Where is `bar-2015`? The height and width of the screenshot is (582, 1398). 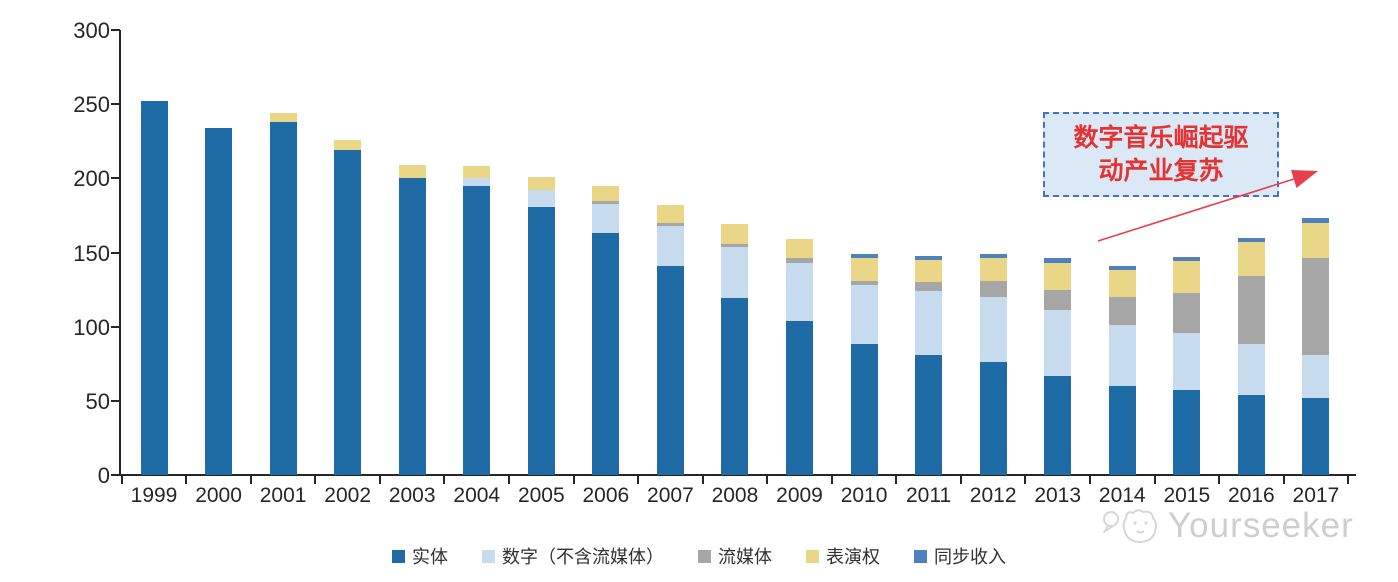
bar-2015 is located at coordinates (1187, 365).